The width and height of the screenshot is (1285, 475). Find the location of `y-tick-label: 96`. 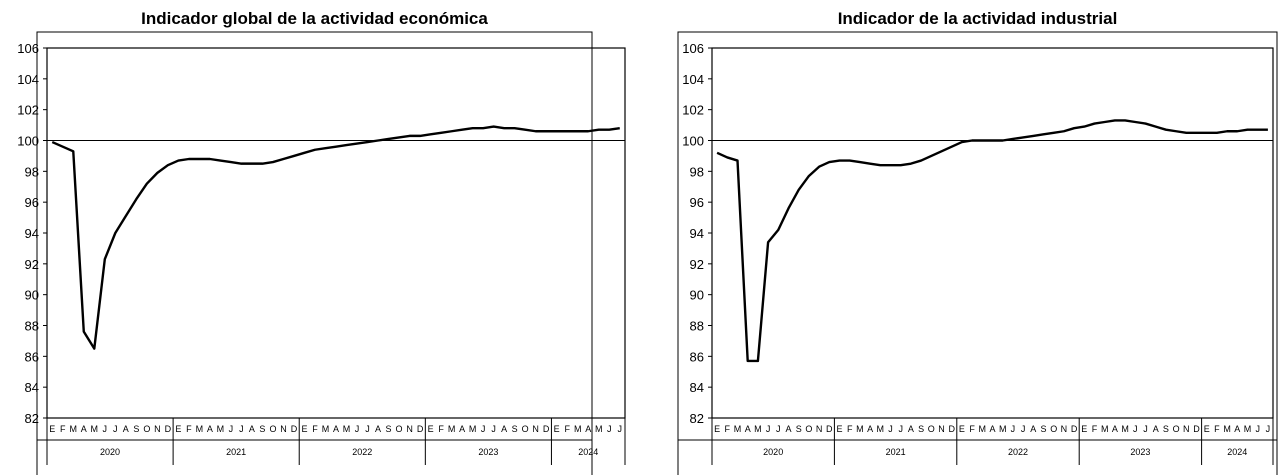

y-tick-label: 96 is located at coordinates (32, 202).